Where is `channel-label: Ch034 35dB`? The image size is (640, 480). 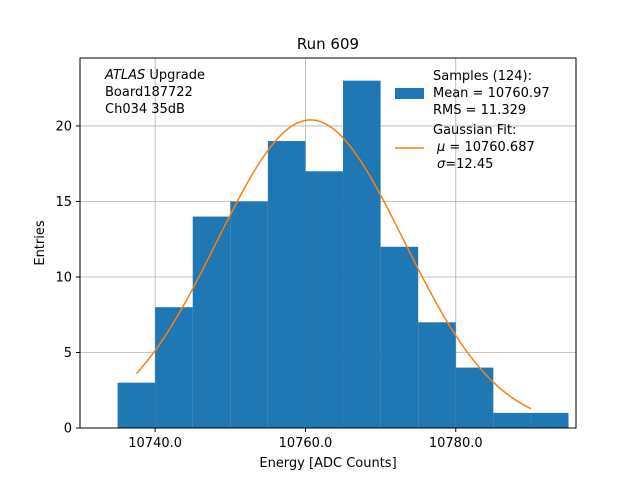 channel-label: Ch034 35dB is located at coordinates (145, 109).